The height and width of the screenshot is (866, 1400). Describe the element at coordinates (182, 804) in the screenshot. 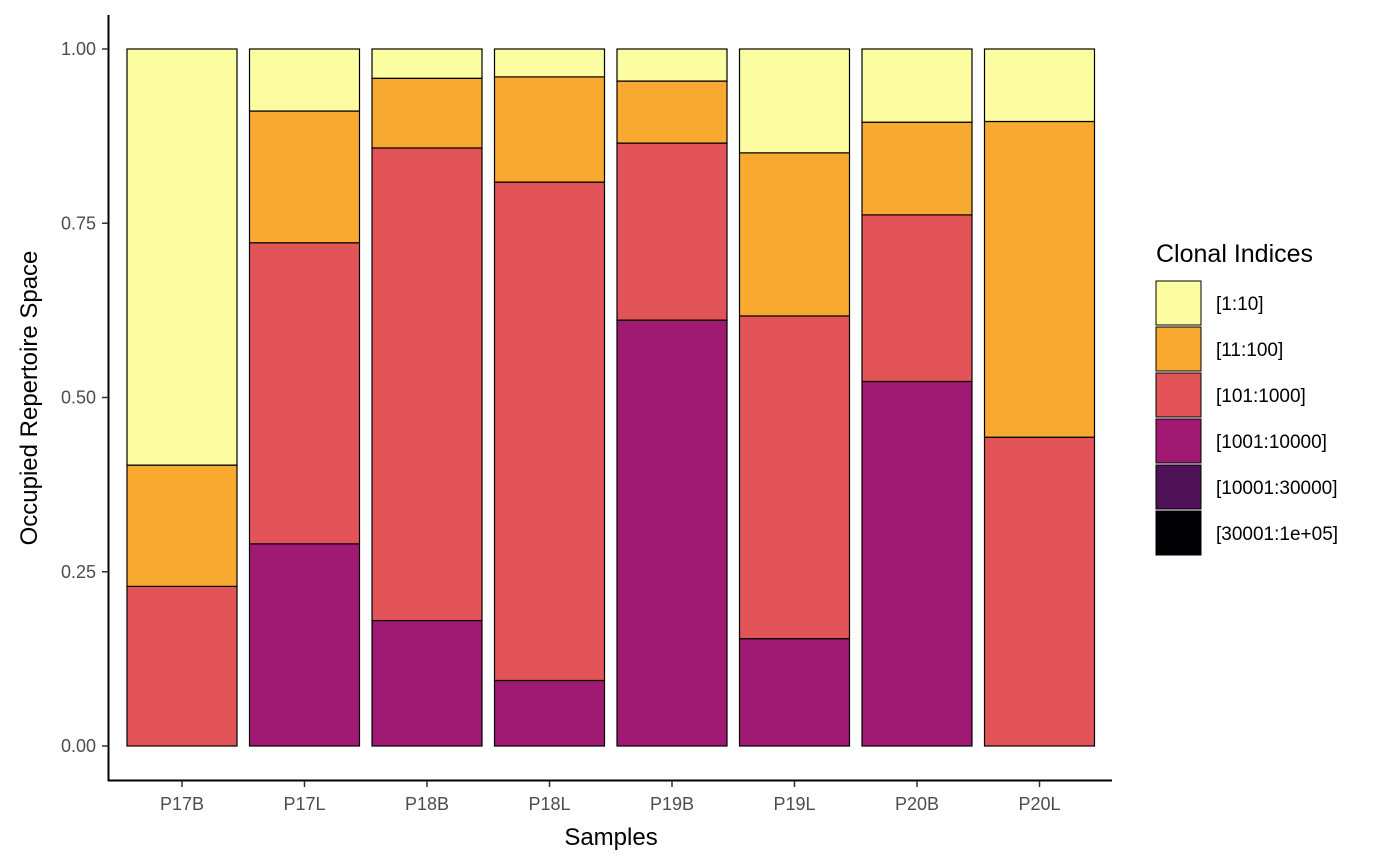

I see `x-tick-label: P17B` at that location.